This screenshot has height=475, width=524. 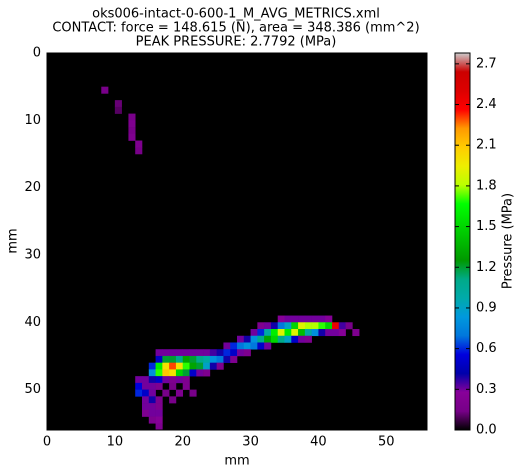 What do you see at coordinates (236, 14) in the screenshot?
I see `chart-title: oks006-intact-0-600-1_M_AVG_METRICS.xml` at bounding box center [236, 14].